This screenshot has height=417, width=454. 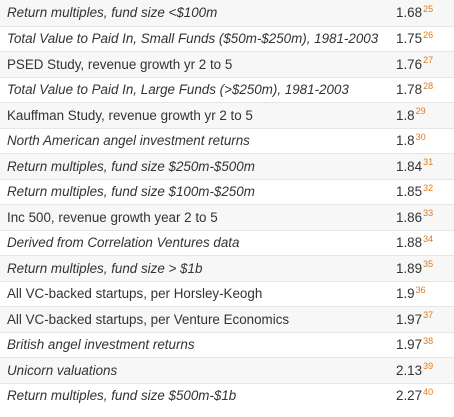 I want to click on row-value-cell: 1.6825, so click(x=425, y=12).